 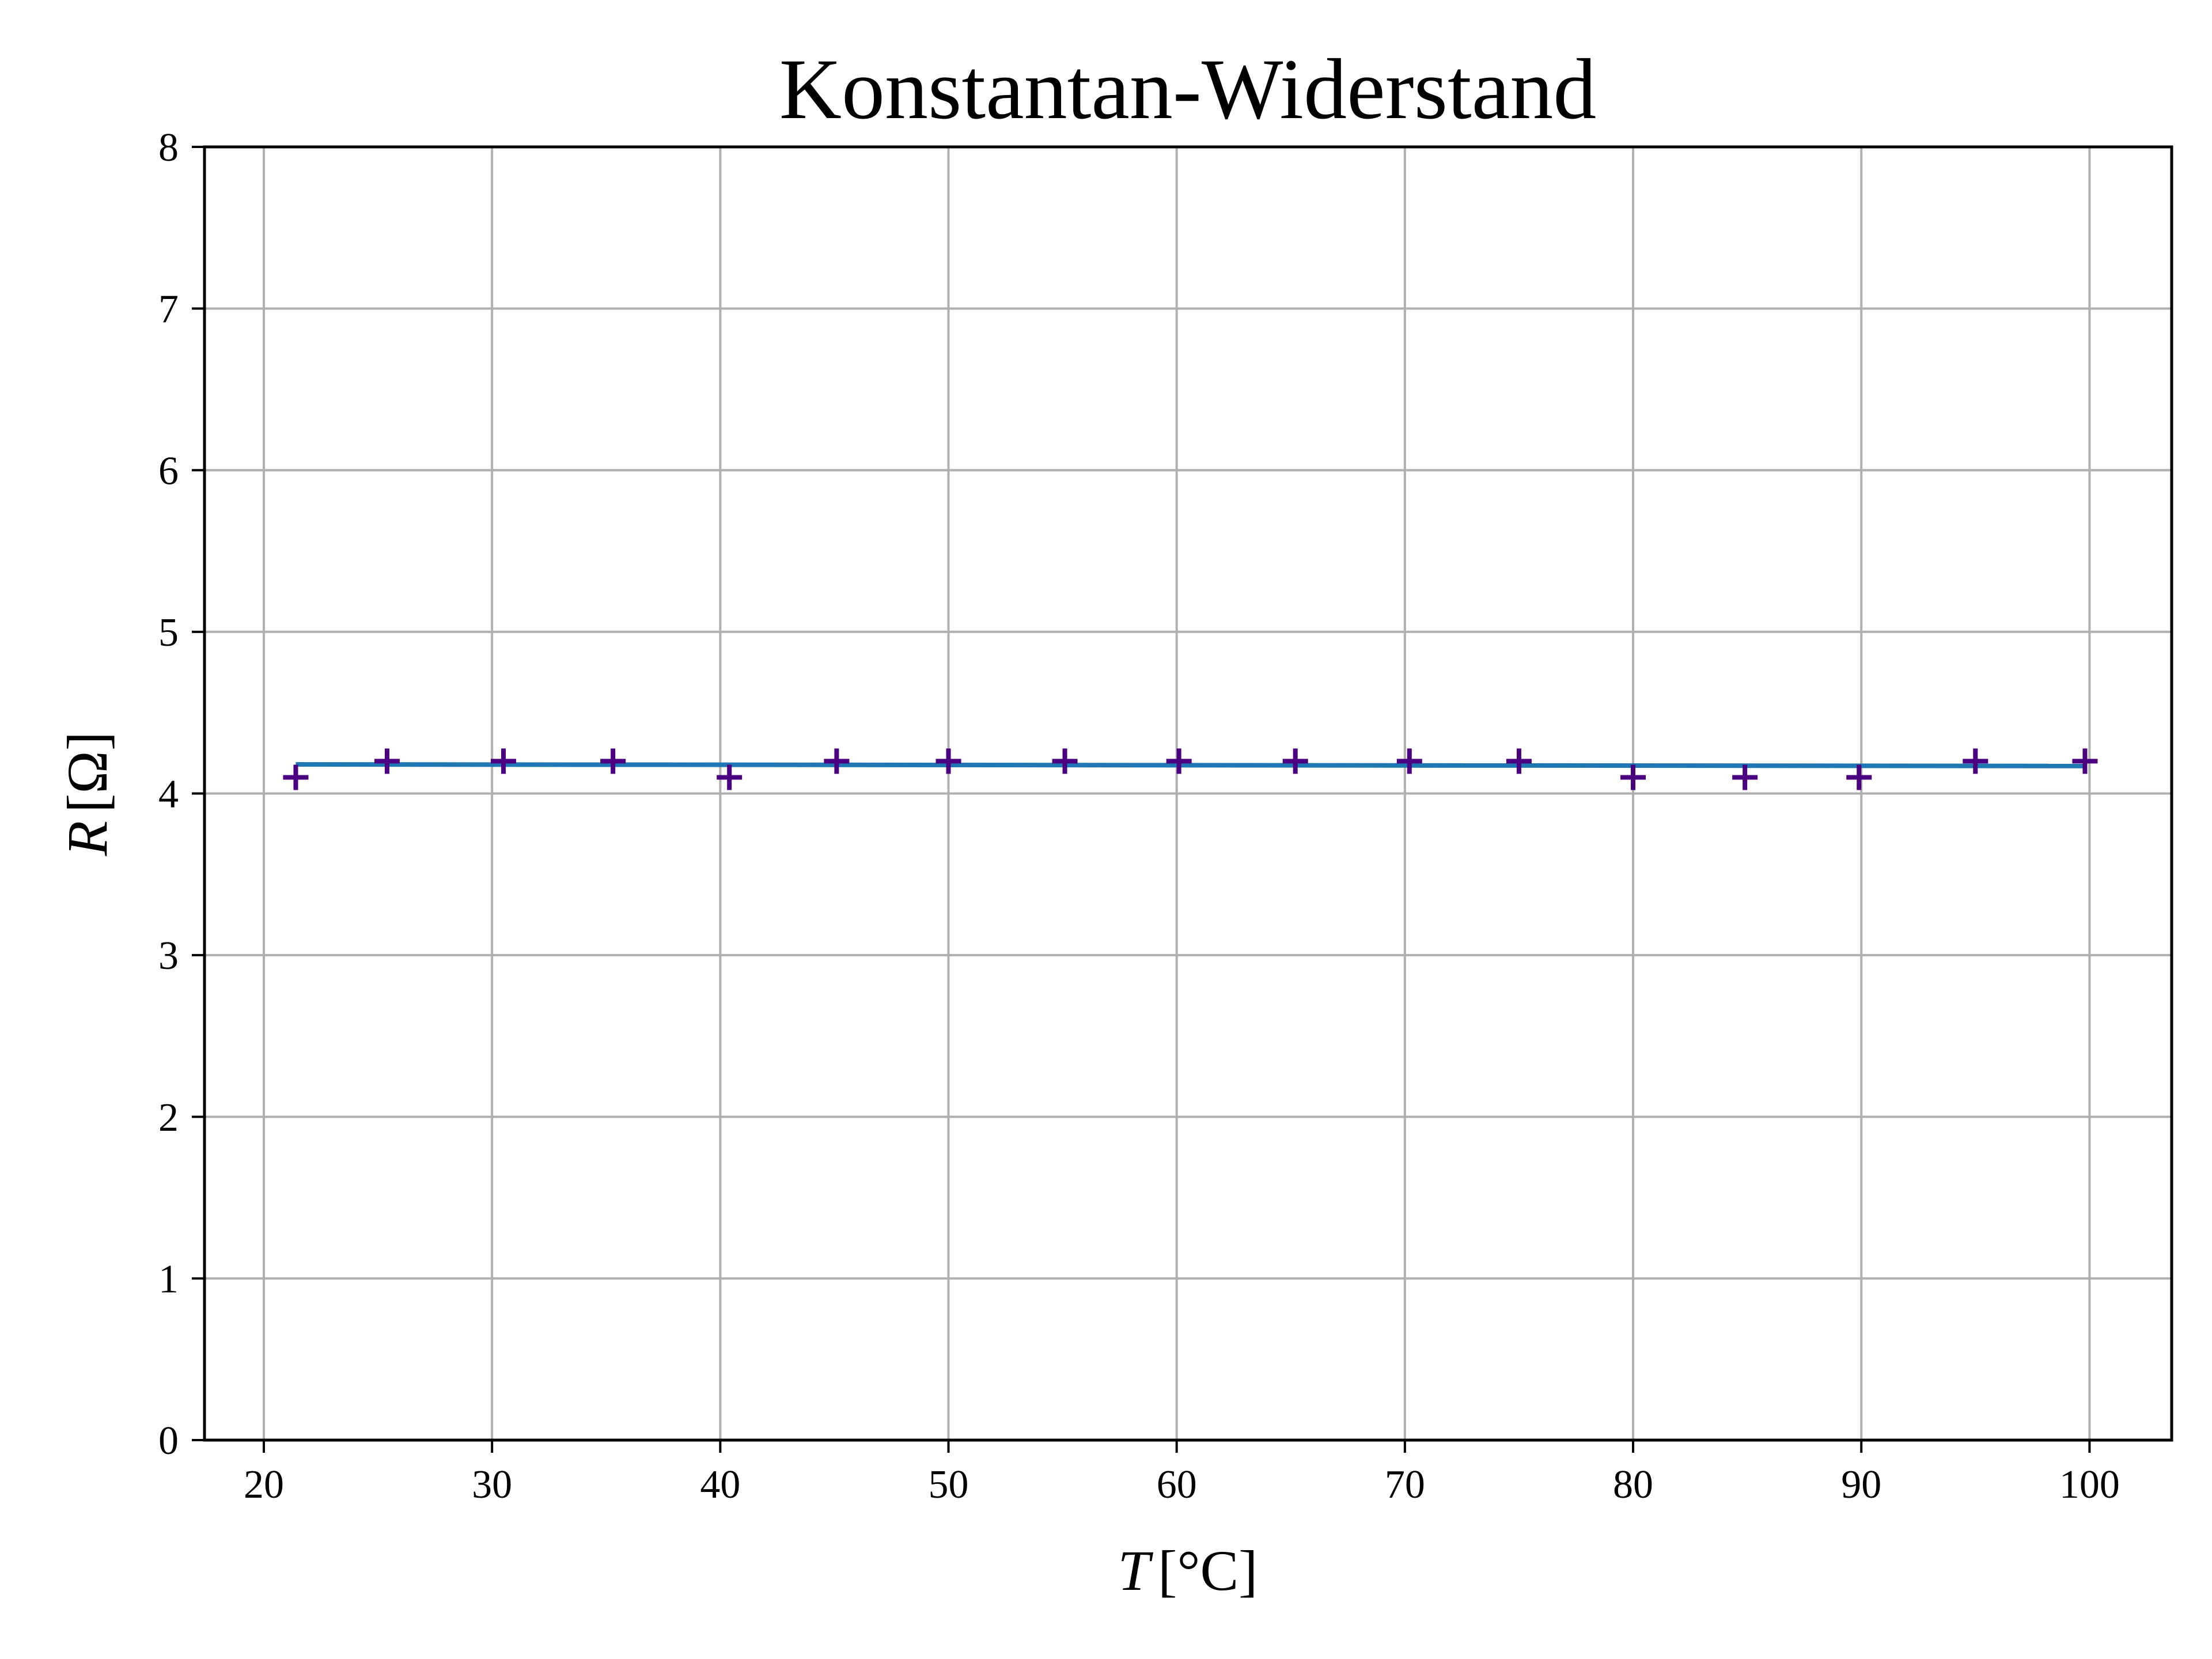 I want to click on y-tick-label: 5, so click(x=168, y=633).